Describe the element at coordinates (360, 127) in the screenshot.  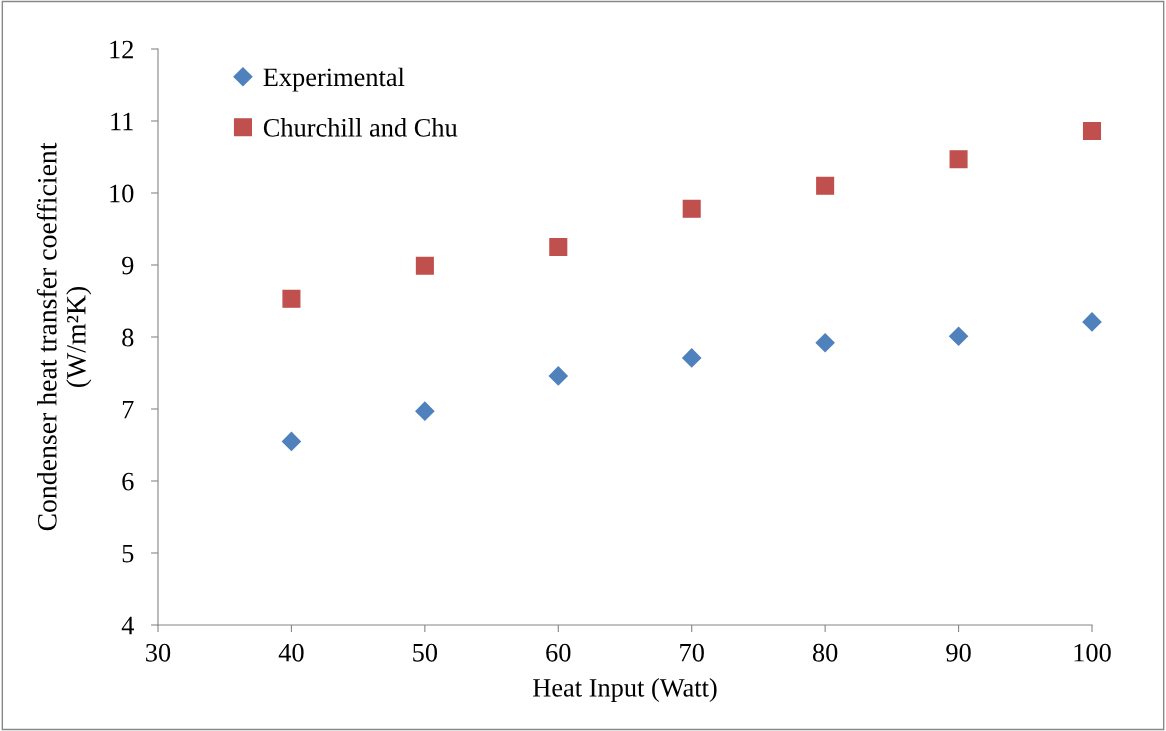
I see `legend-label: Churchill and Chu` at that location.